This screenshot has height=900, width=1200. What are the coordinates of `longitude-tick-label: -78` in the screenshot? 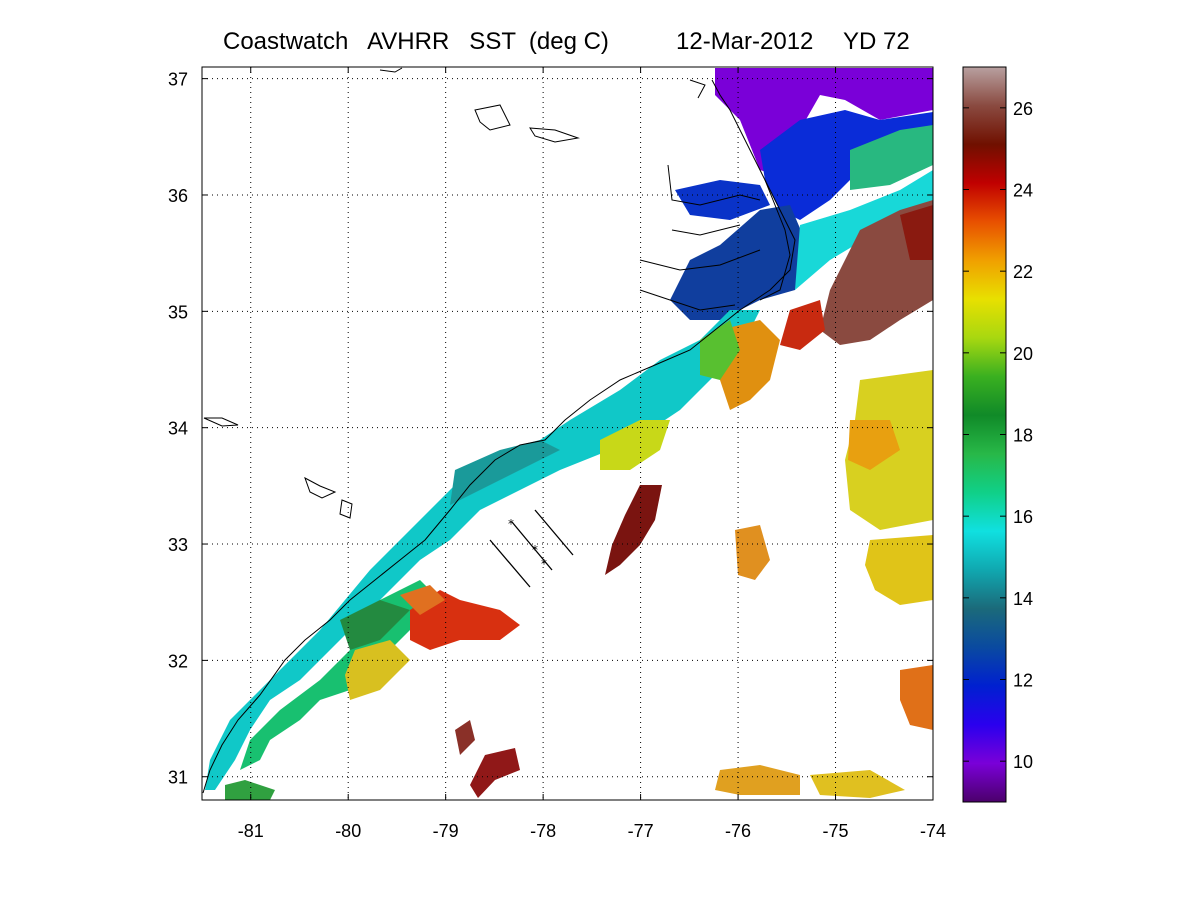 It's located at (543, 831).